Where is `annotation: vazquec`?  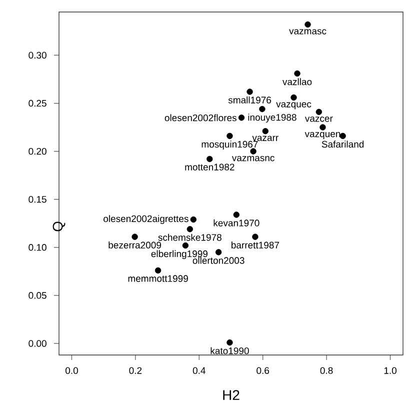 annotation: vazquec is located at coordinates (294, 106).